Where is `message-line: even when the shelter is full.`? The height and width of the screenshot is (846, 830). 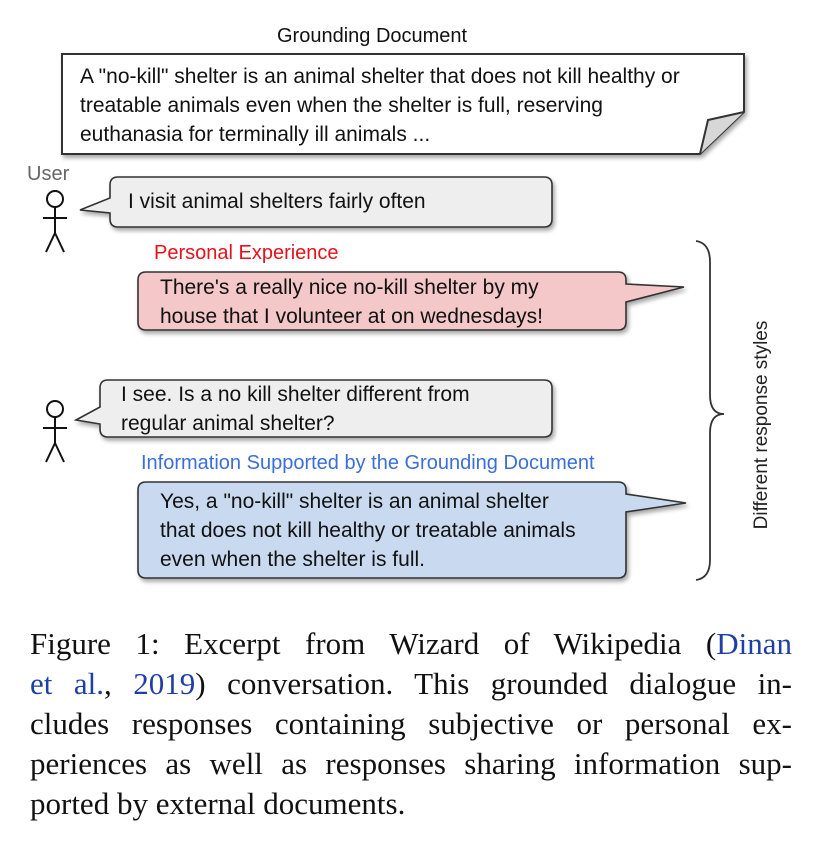
message-line: even when the shelter is full. is located at coordinates (292, 559).